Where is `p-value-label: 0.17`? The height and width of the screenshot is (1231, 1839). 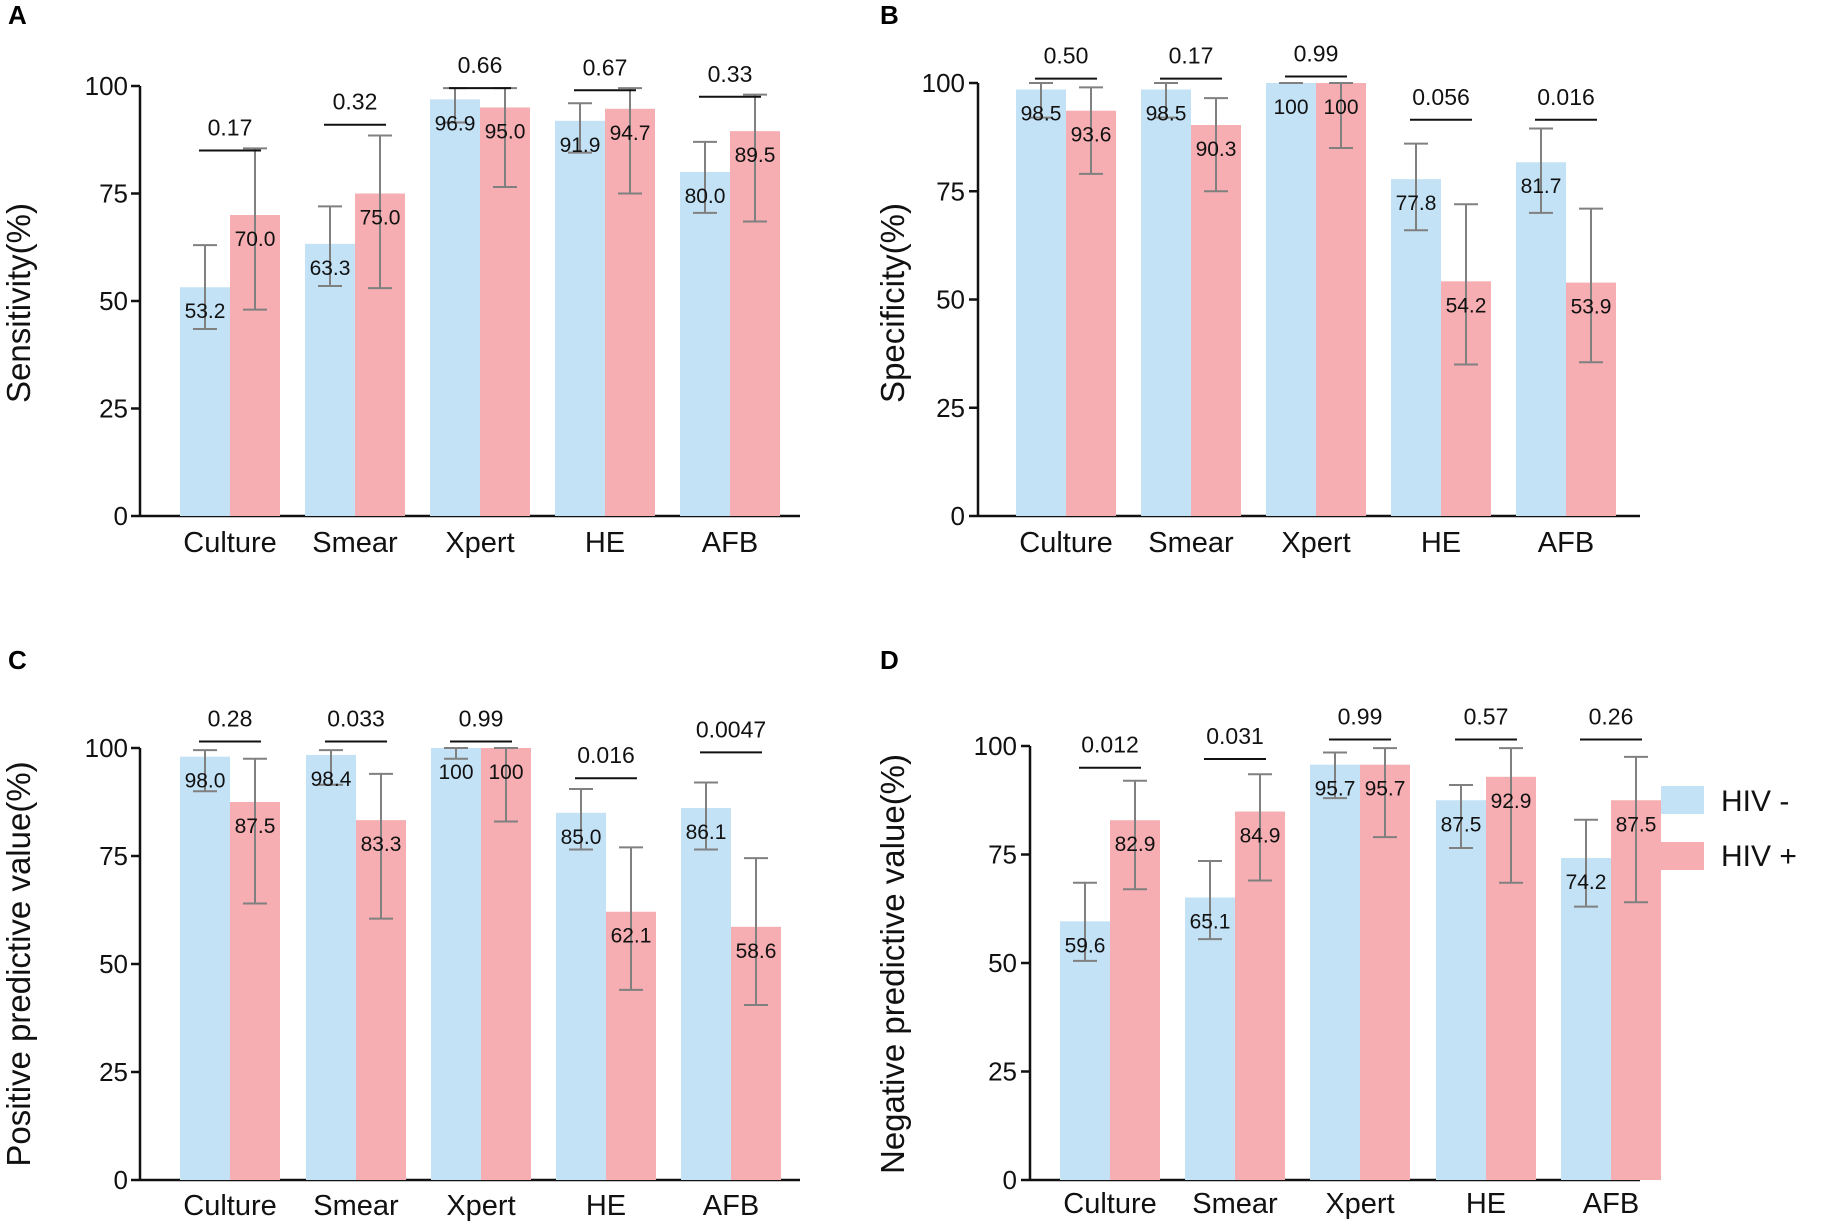 p-value-label: 0.17 is located at coordinates (1191, 56).